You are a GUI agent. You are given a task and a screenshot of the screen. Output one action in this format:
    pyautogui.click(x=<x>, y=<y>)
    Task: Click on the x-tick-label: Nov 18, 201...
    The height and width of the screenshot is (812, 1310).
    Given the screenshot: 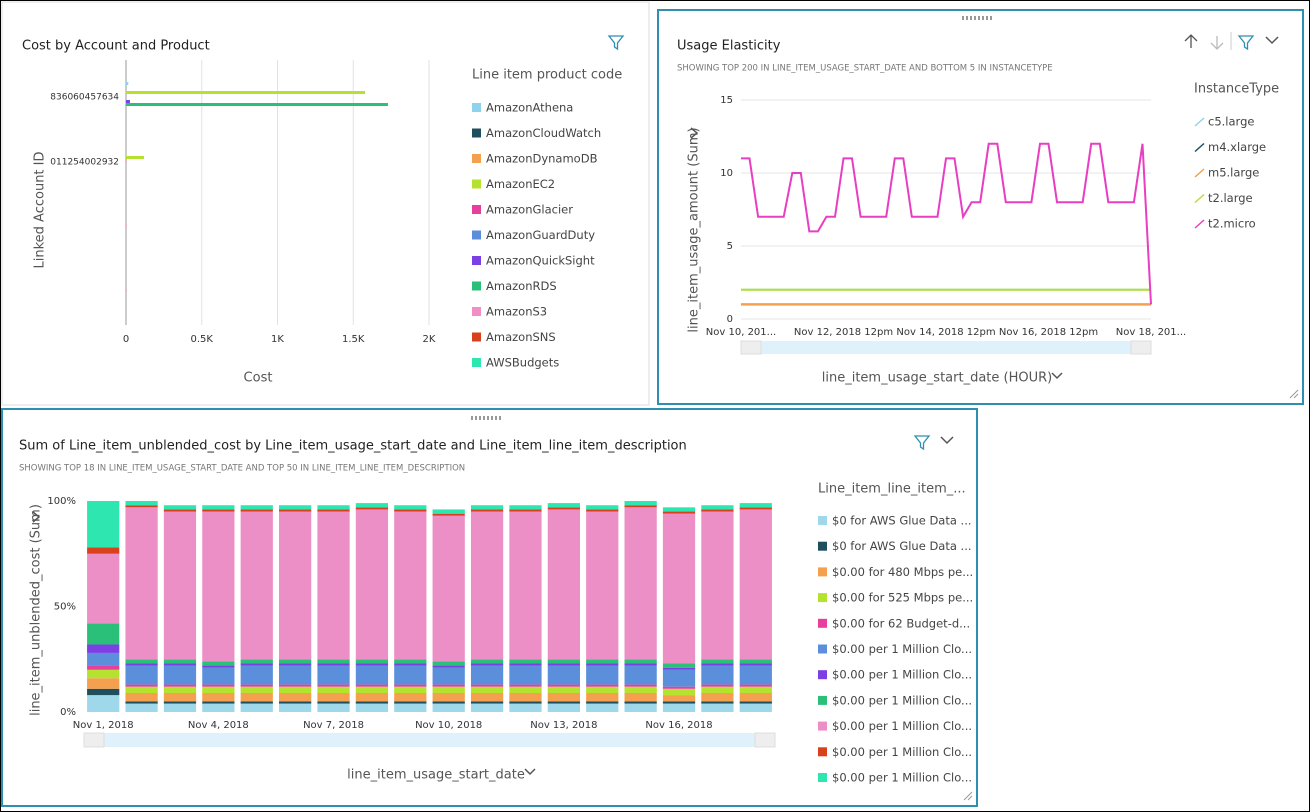 What is the action you would take?
    pyautogui.click(x=1151, y=332)
    